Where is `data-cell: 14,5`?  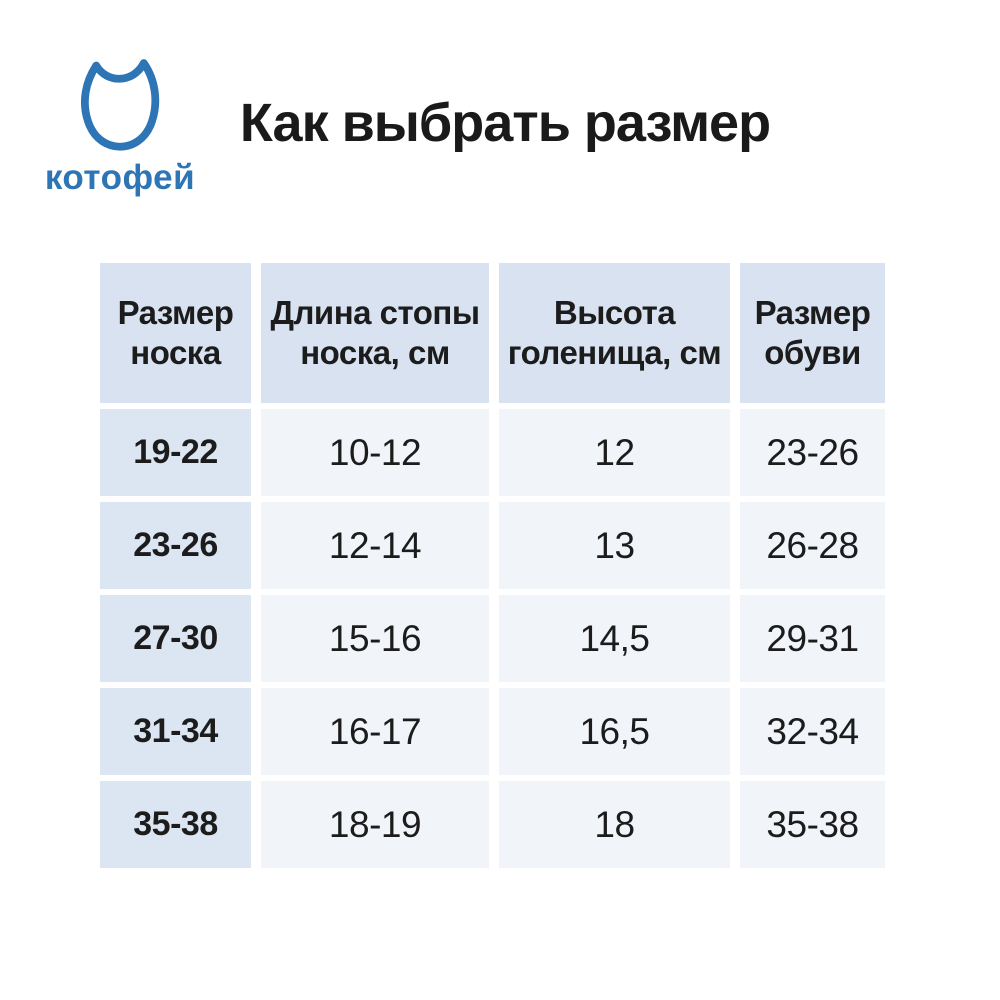
data-cell: 14,5 is located at coordinates (614, 638).